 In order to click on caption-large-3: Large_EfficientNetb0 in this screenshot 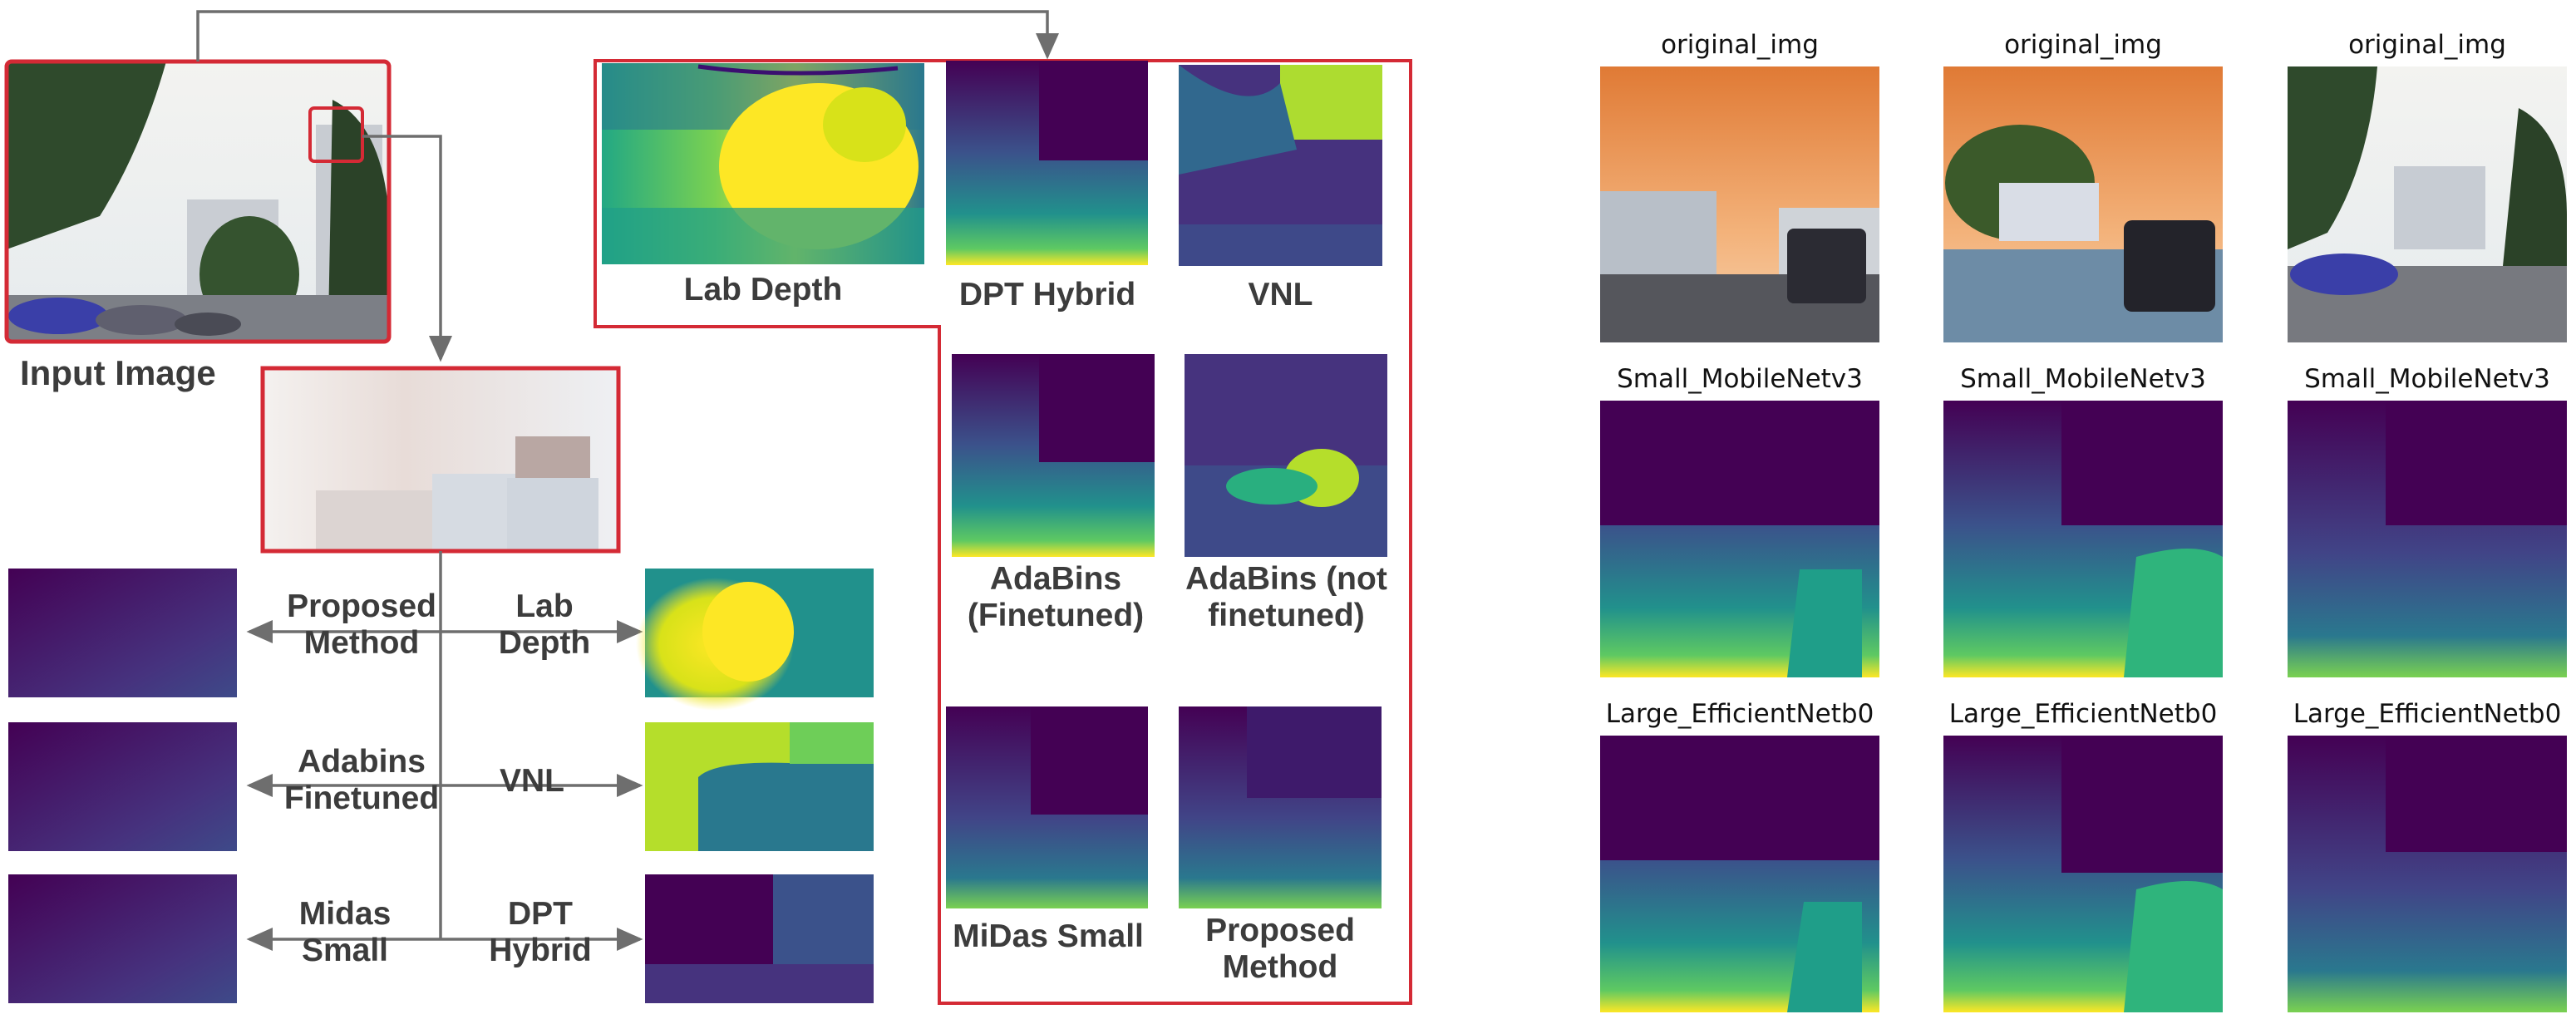, I will do `click(2427, 714)`.